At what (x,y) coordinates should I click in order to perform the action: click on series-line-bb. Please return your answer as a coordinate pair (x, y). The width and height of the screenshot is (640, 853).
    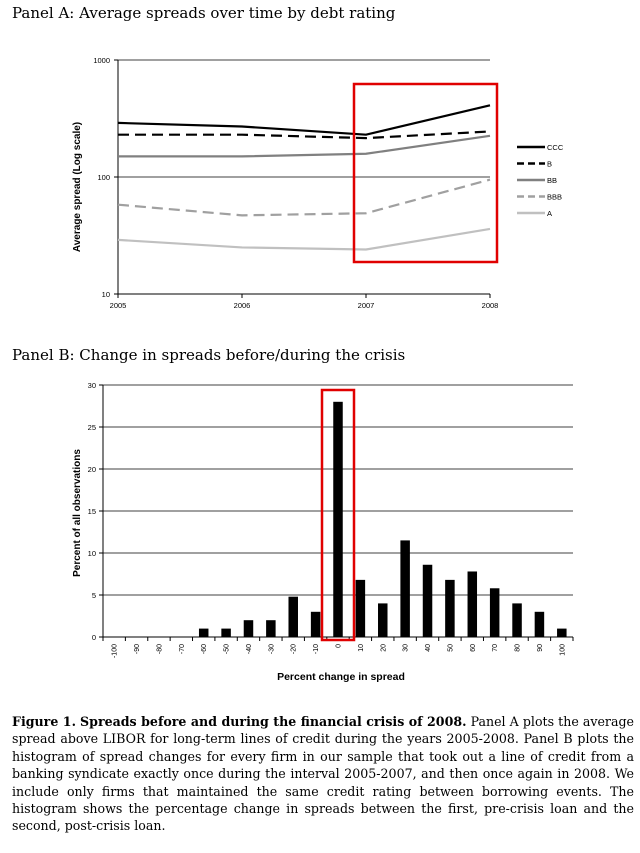
    Looking at the image, I should click on (304, 146).